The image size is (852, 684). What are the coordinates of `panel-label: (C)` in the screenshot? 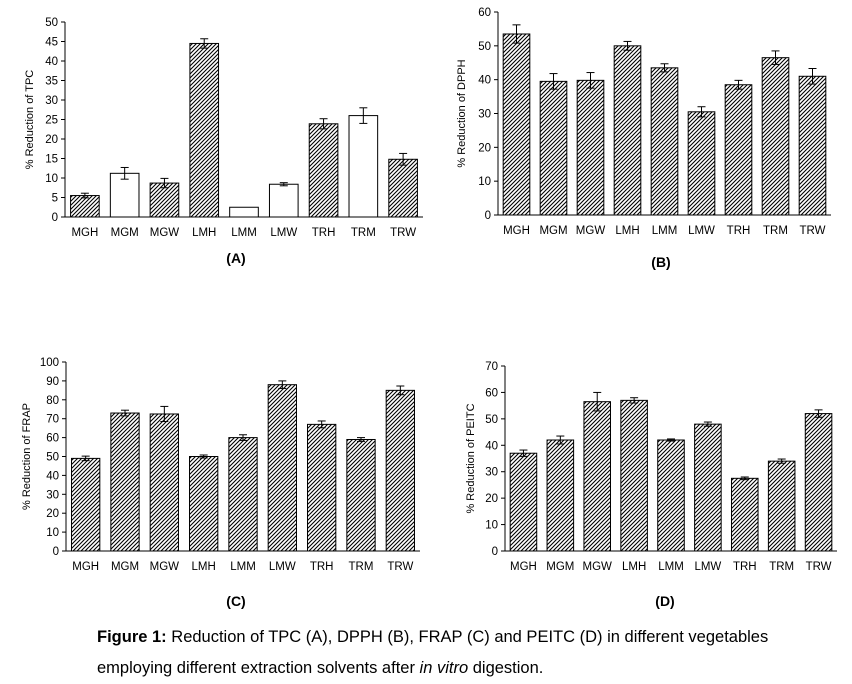 It's located at (235, 601).